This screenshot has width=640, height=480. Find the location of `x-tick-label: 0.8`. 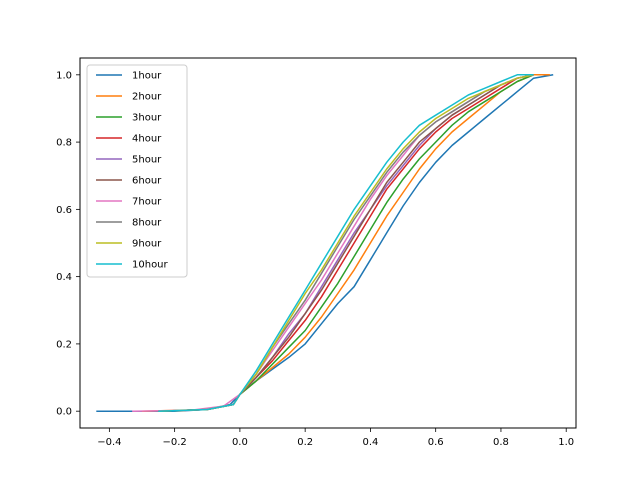

x-tick-label: 0.8 is located at coordinates (501, 442).